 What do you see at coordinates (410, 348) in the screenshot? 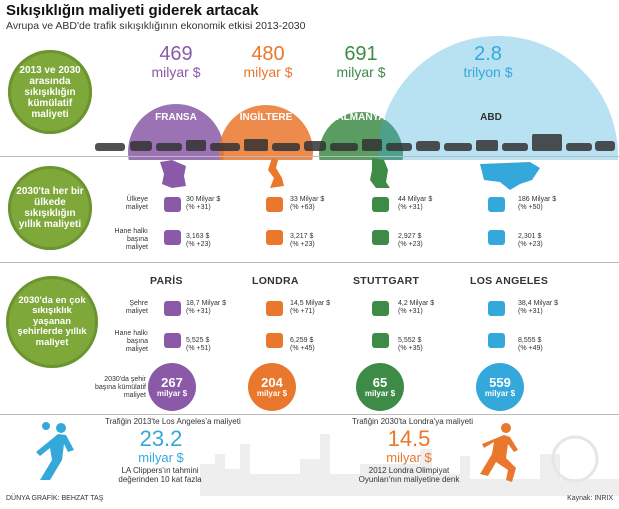
I see `stuttgart-house-cost-pct: (% +35)` at bounding box center [410, 348].